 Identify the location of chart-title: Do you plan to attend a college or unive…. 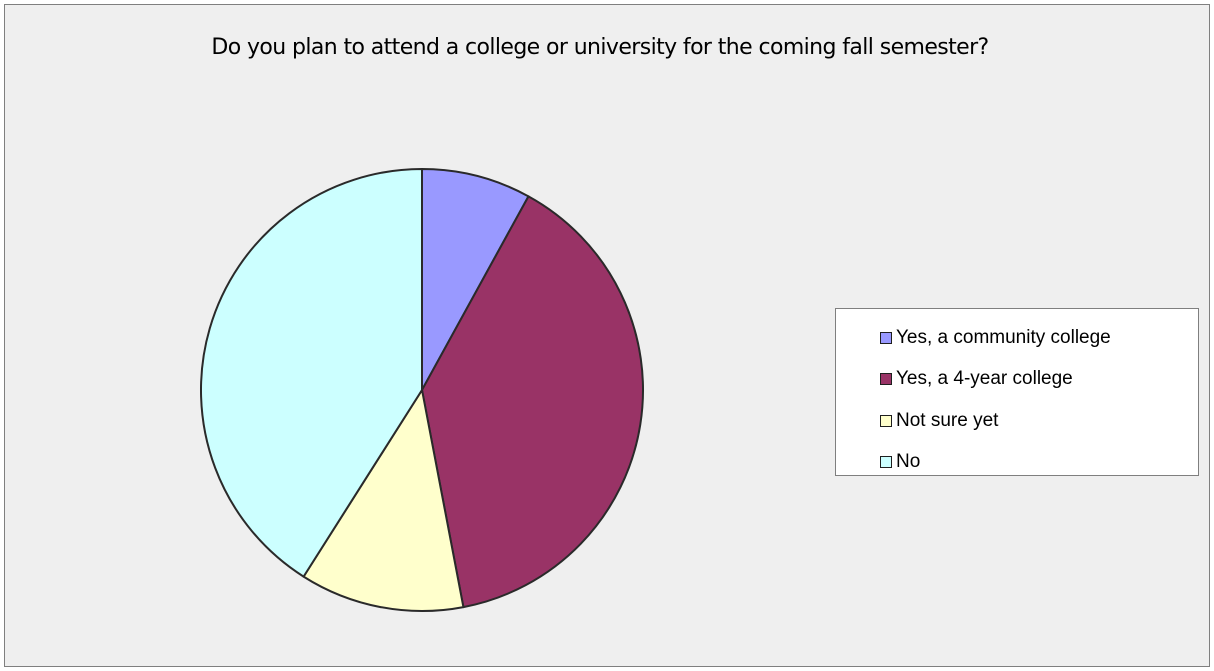
(600, 47).